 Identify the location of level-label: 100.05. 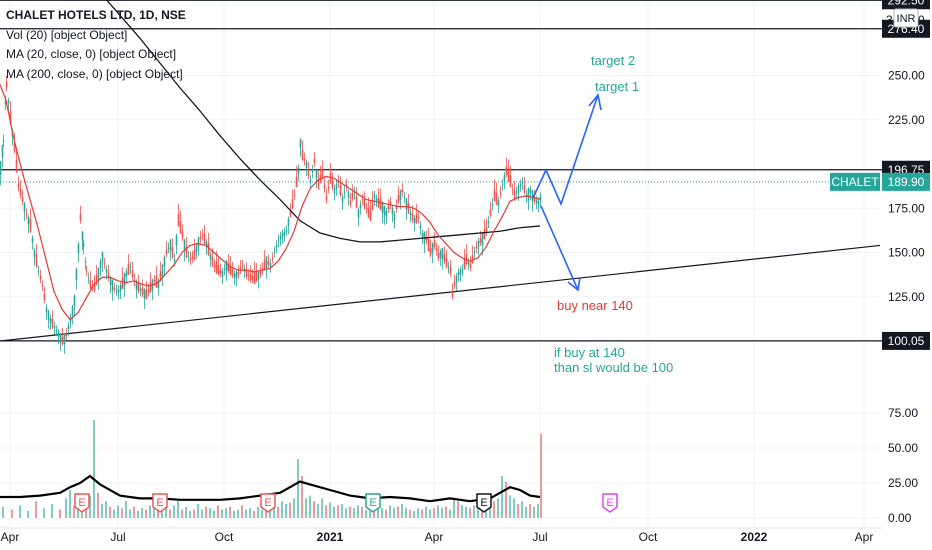
(906, 341).